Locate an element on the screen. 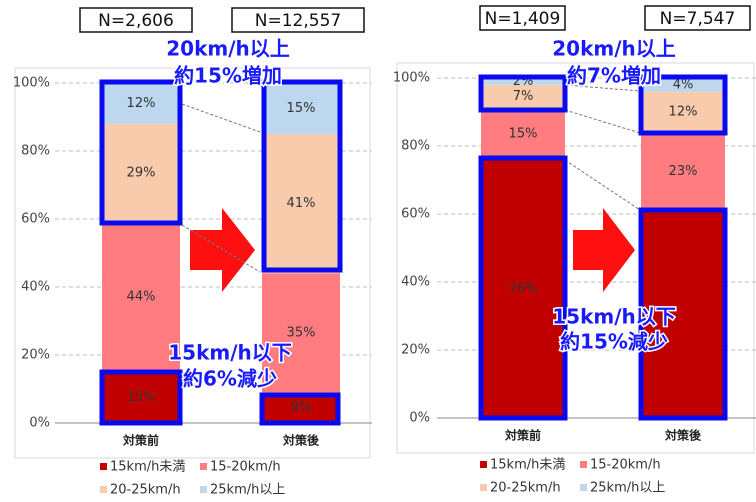 This screenshot has height=502, width=756. n-label: N=12,557 is located at coordinates (298, 21).